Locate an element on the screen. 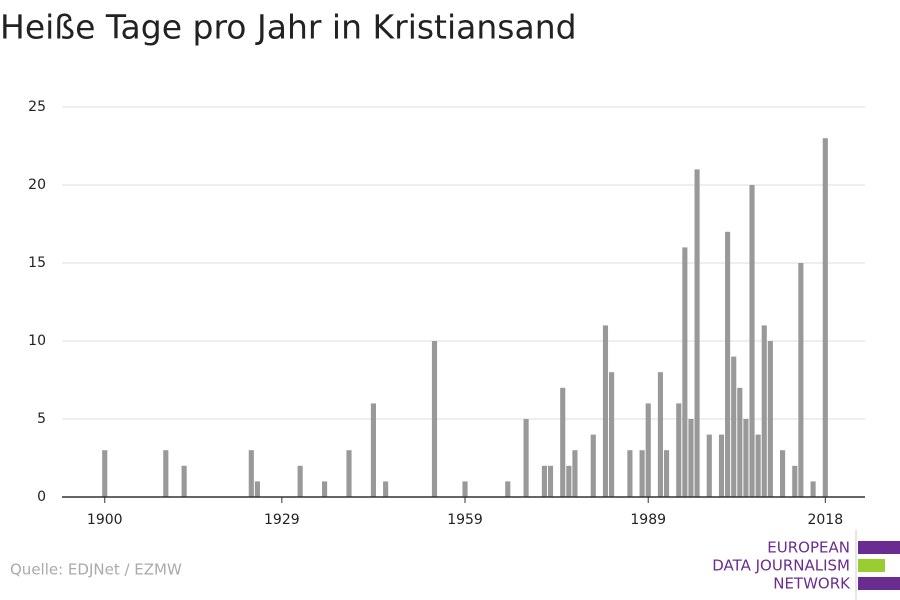 The image size is (900, 600). y-tick-label: 10 is located at coordinates (37, 341).